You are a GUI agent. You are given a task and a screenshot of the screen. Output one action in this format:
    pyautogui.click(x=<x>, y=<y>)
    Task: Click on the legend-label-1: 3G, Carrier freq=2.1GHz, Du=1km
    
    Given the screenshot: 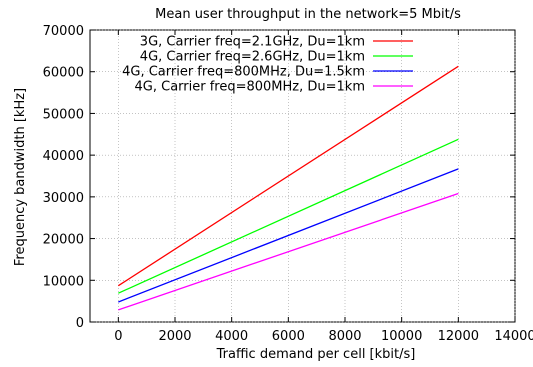 What is the action you would take?
    pyautogui.click(x=252, y=42)
    